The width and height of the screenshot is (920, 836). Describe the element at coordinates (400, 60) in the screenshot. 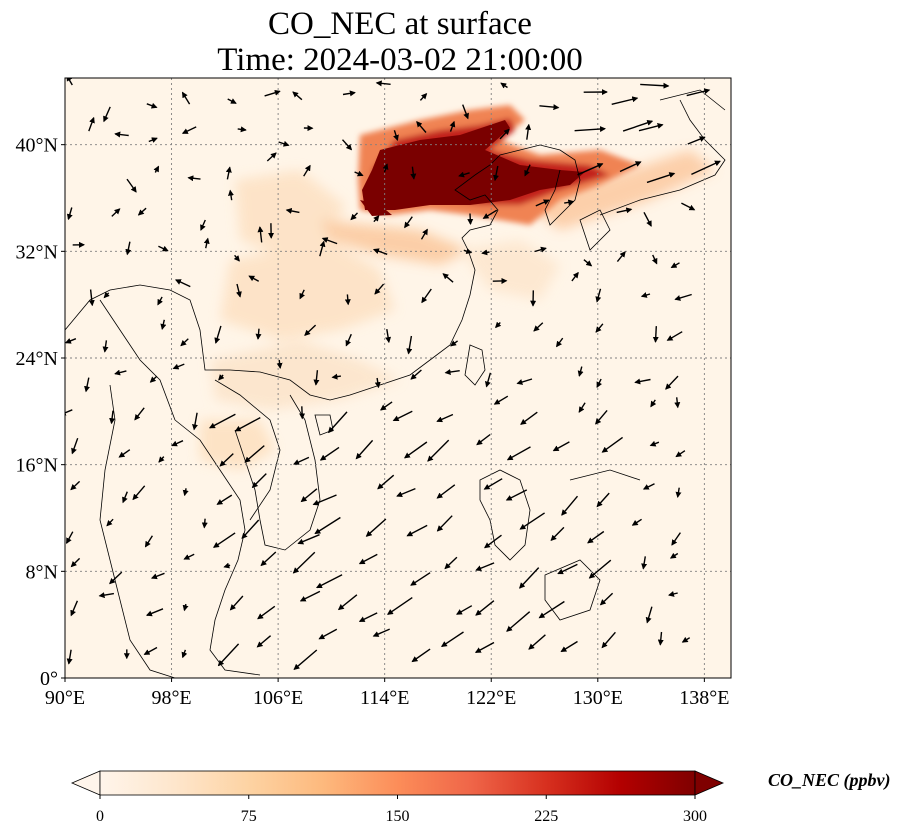

I see `map-title-line2: Time: 2024-03-02 21:00:00` at that location.